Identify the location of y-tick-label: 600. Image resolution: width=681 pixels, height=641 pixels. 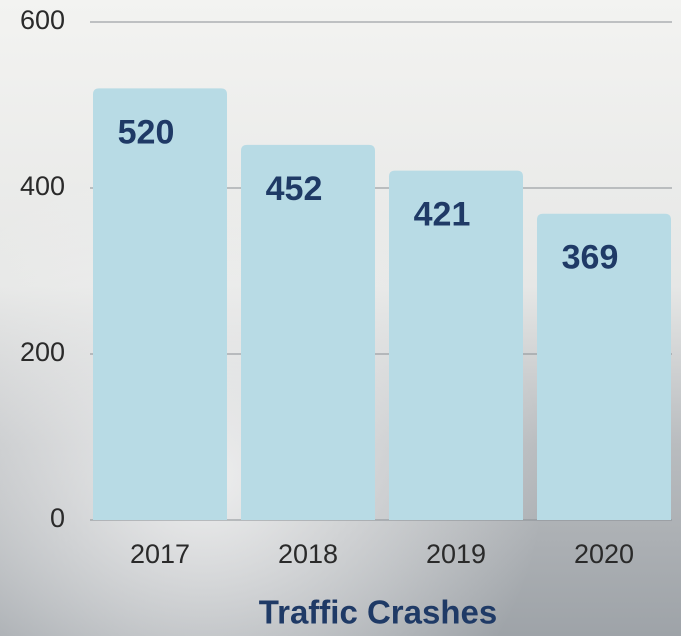
(42, 20).